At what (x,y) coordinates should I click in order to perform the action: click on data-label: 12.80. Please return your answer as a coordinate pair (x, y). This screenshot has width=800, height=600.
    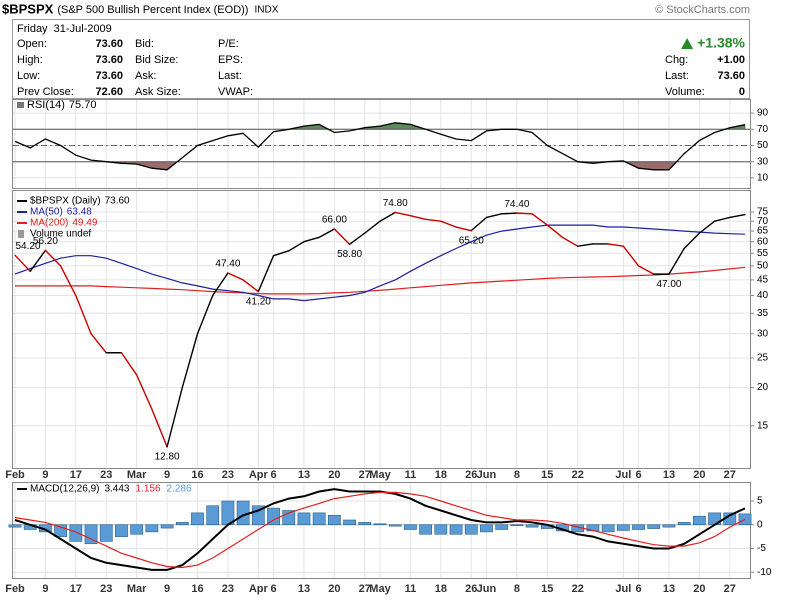
    Looking at the image, I should click on (167, 457).